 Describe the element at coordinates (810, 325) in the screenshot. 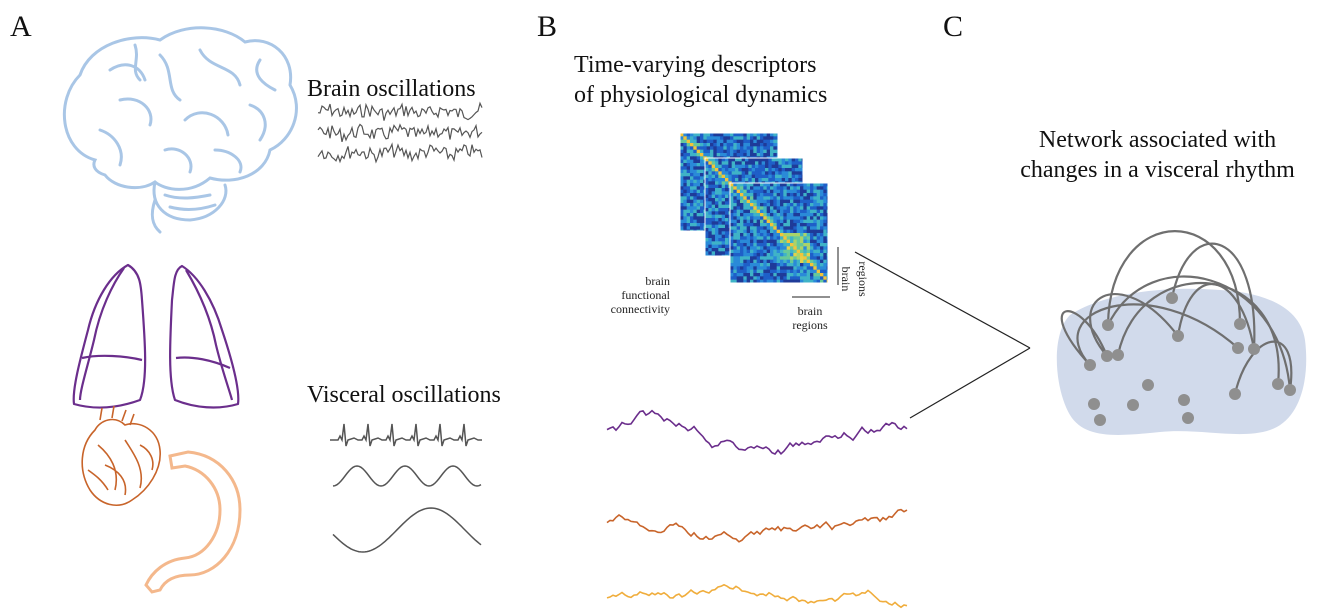

I see `axis-label-x-line2: regions` at that location.